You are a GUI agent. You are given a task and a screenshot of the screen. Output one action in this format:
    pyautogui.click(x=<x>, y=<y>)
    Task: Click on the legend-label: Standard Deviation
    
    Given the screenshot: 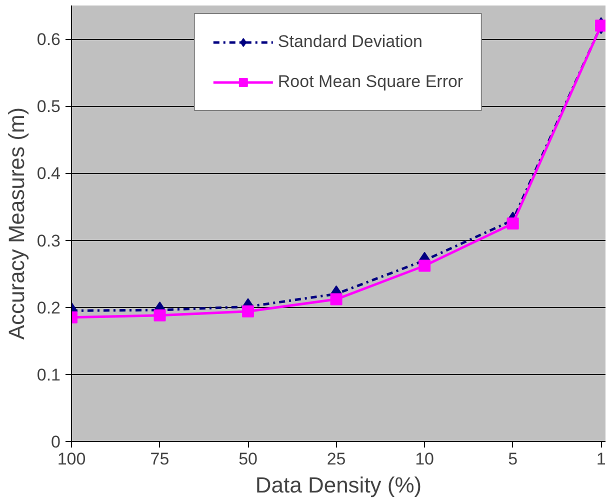 What is the action you would take?
    pyautogui.click(x=350, y=42)
    